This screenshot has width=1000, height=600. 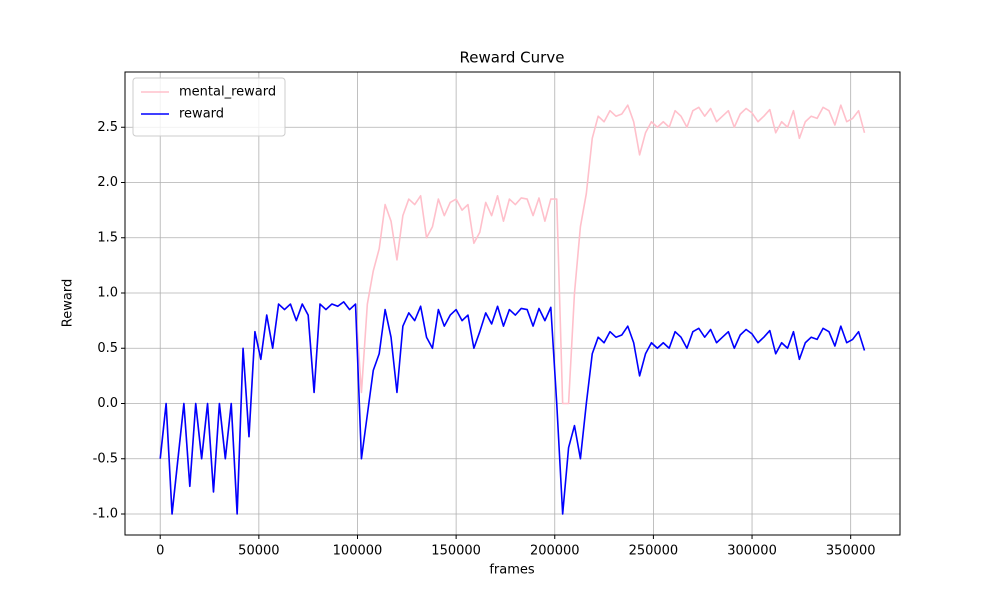 What do you see at coordinates (105, 514) in the screenshot?
I see `y-tick-label: -1.0` at bounding box center [105, 514].